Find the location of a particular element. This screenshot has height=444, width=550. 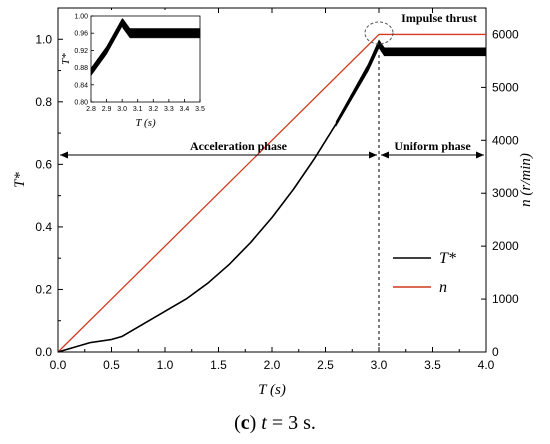

inset-y-tick-label: 0.92 is located at coordinates (81, 51).